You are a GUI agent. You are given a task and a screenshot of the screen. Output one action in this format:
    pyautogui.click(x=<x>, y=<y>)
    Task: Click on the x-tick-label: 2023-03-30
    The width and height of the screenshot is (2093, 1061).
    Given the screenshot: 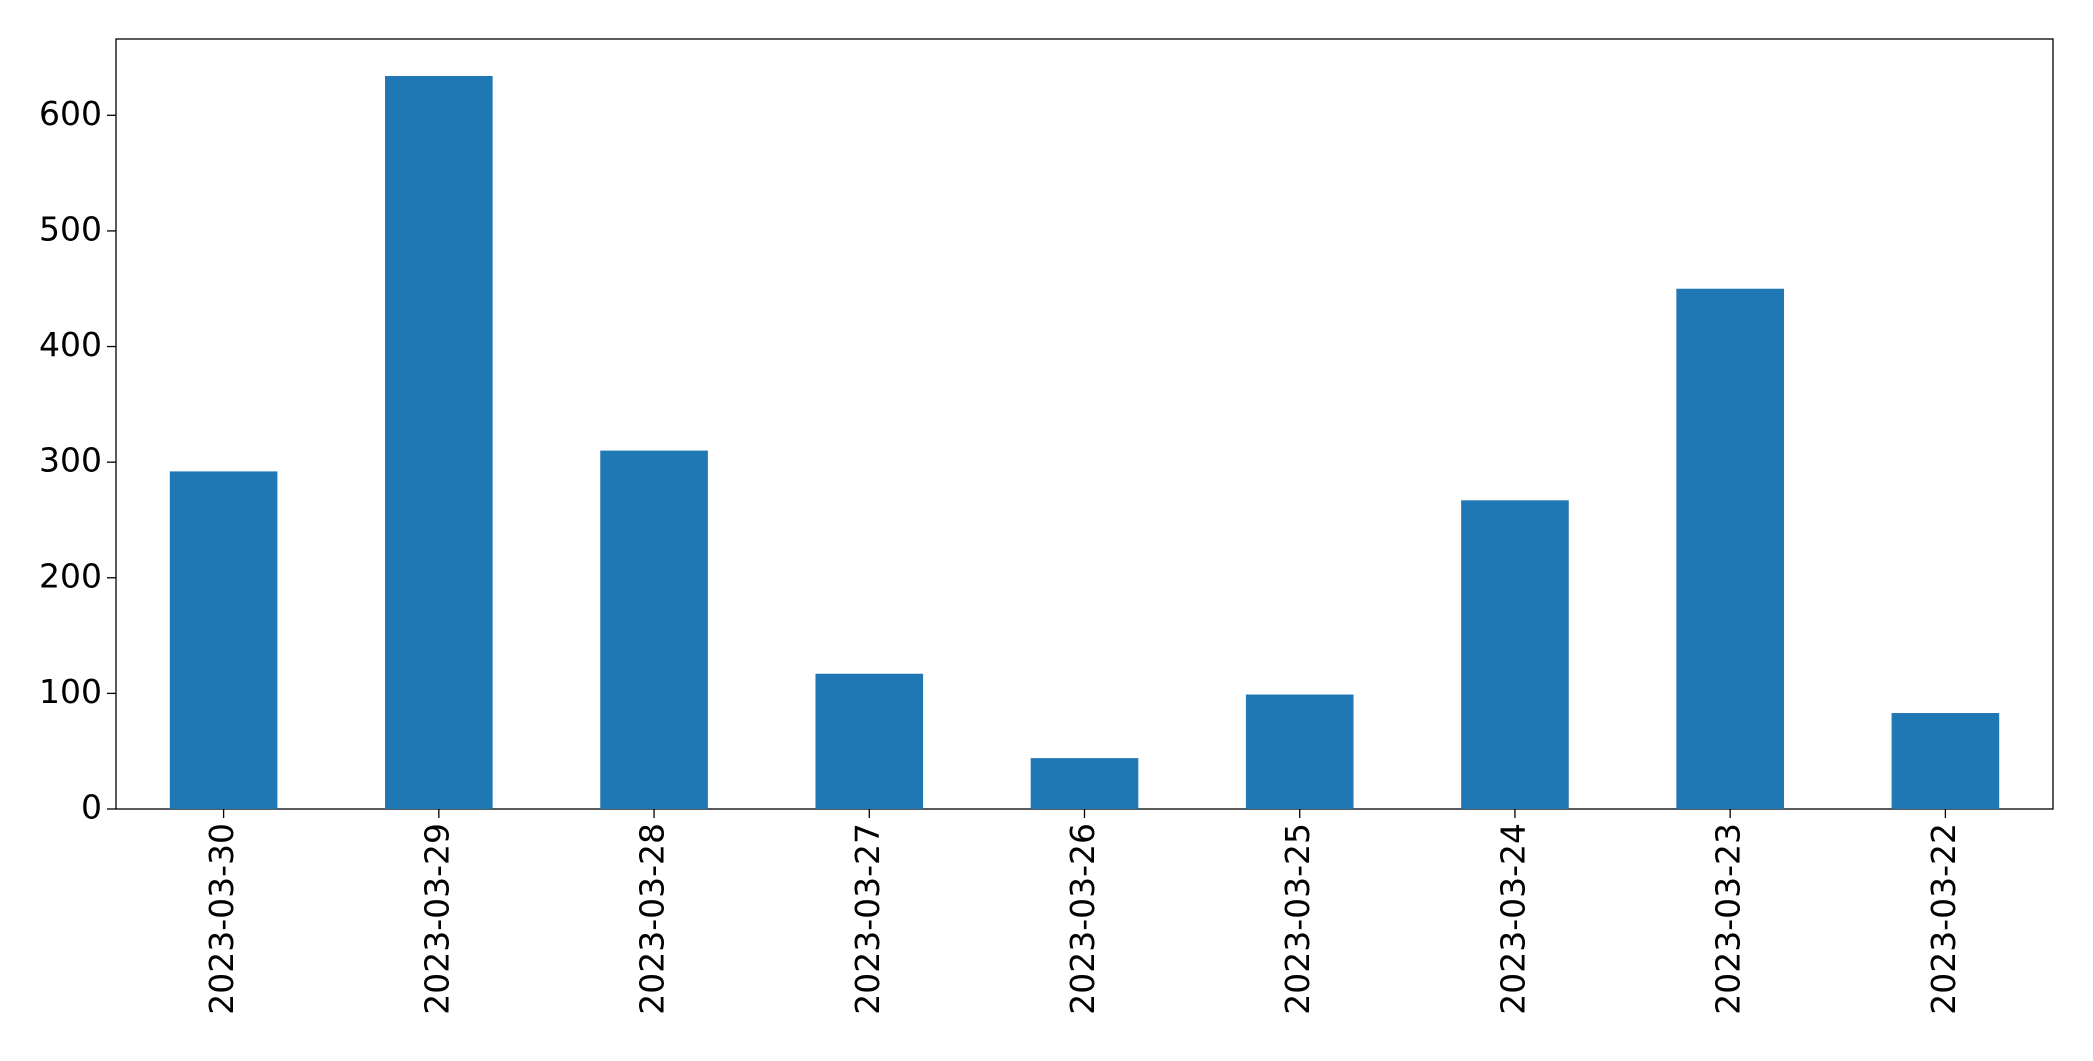 What is the action you would take?
    pyautogui.click(x=221, y=919)
    